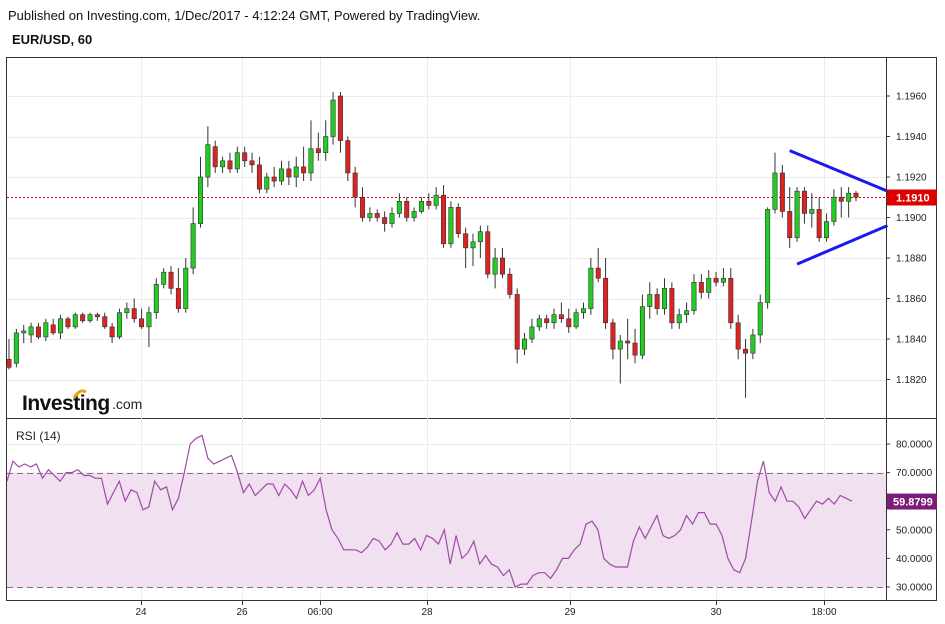  I want to click on rsi-panel-label: RSI (14), so click(38, 436).